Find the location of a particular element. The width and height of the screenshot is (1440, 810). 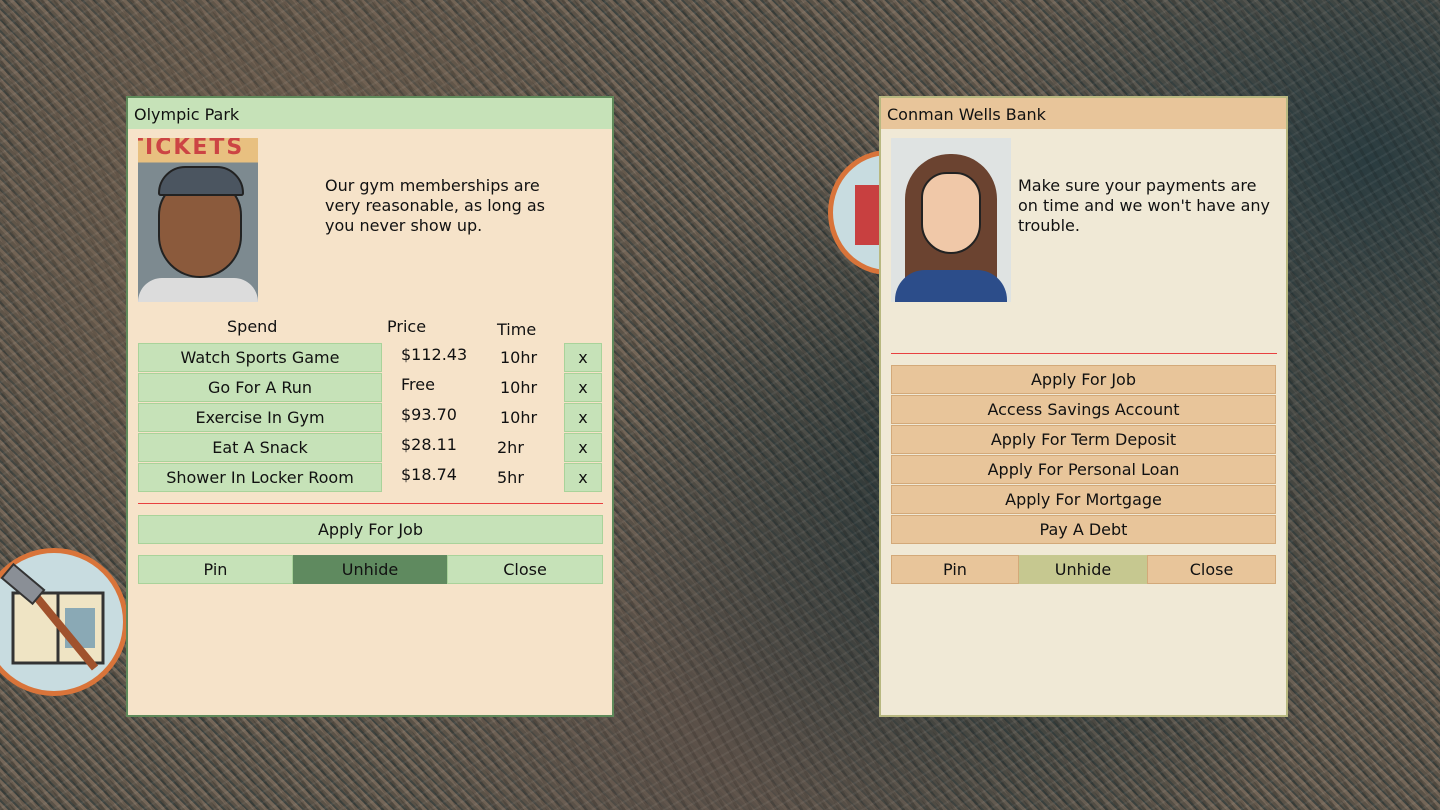

price-value: $18.74 is located at coordinates (429, 474).